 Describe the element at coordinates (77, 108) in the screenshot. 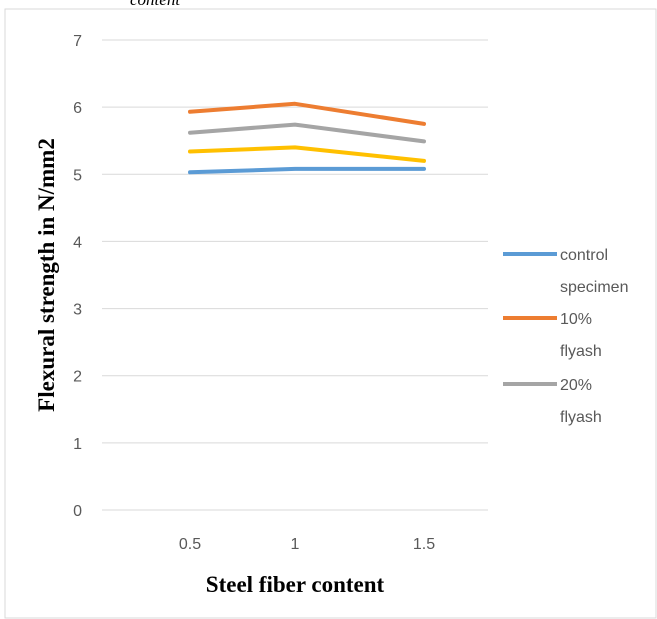

I see `y-tick-label: 6` at that location.